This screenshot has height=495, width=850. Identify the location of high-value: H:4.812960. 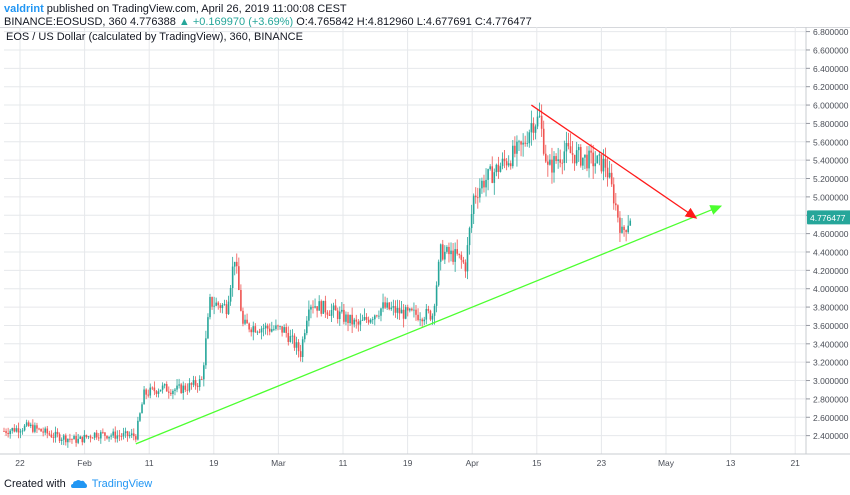
(385, 22).